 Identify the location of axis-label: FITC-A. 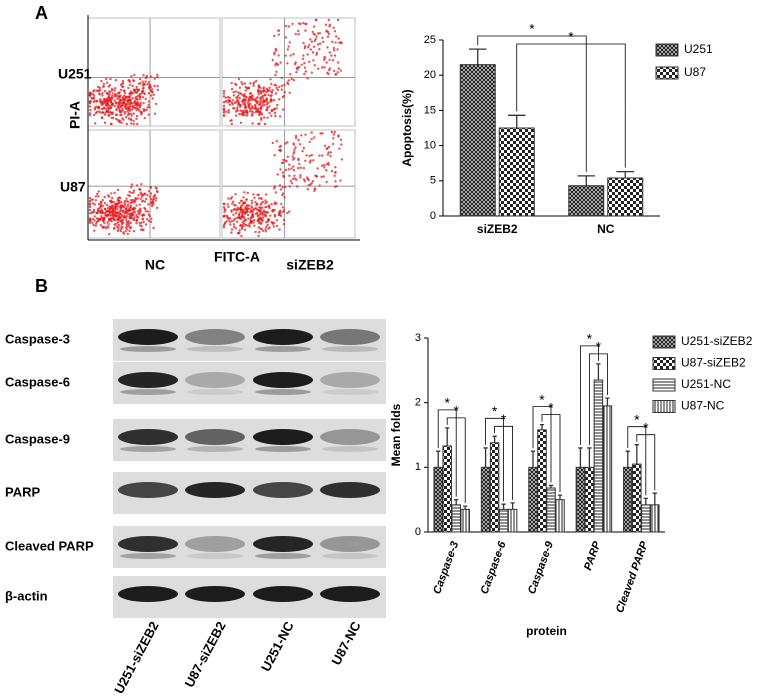
(237, 257).